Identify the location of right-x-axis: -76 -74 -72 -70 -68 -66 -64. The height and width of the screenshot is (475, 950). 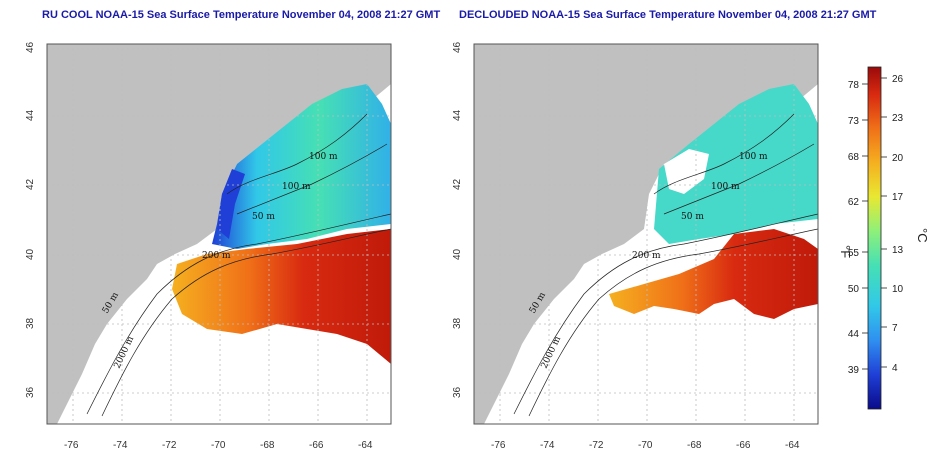
(645, 445).